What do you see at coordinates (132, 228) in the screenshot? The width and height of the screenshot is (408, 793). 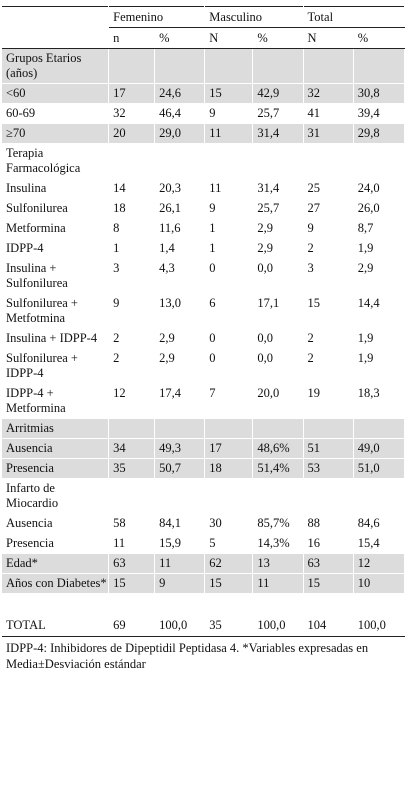 I see `table-cell: 8` at bounding box center [132, 228].